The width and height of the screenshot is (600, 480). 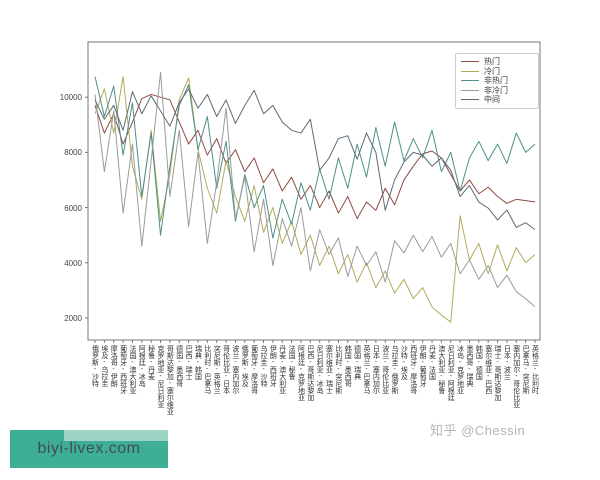 I want to click on x-tick-label: 塞尔维亚-巴西, so click(x=488, y=369).